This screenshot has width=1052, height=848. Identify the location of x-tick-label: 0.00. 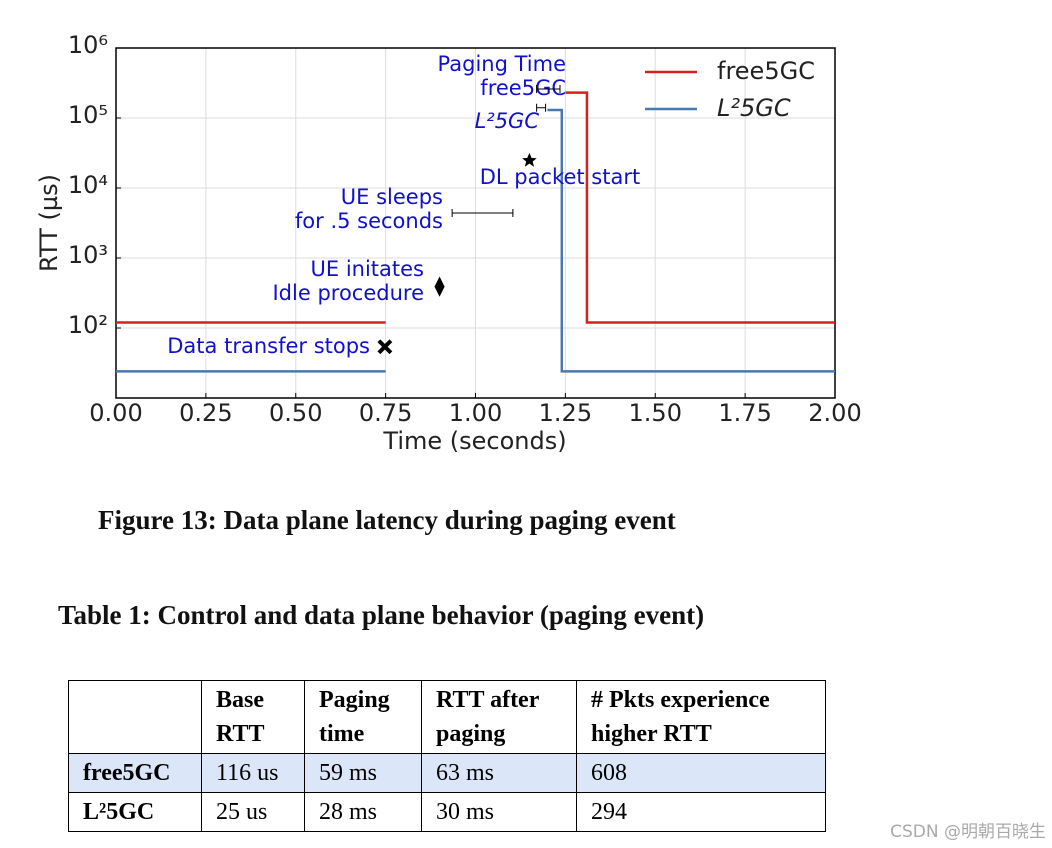
(115, 413).